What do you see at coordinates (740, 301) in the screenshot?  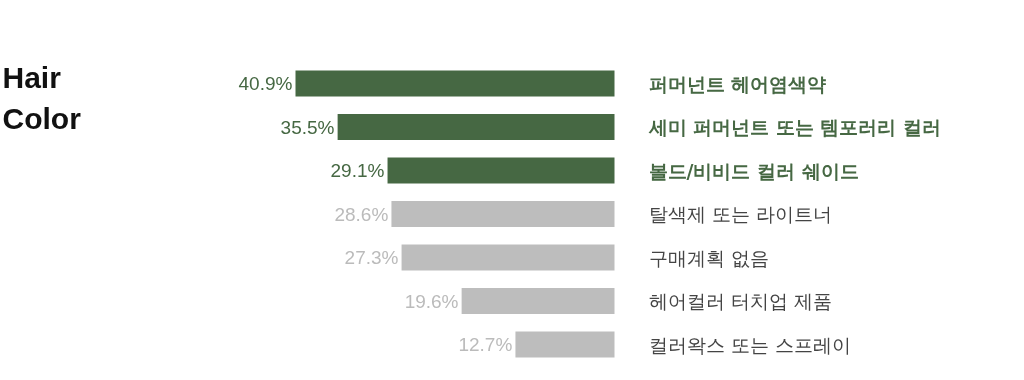 I see `y-tick-label: 헤어컬러 터치업 제품` at bounding box center [740, 301].